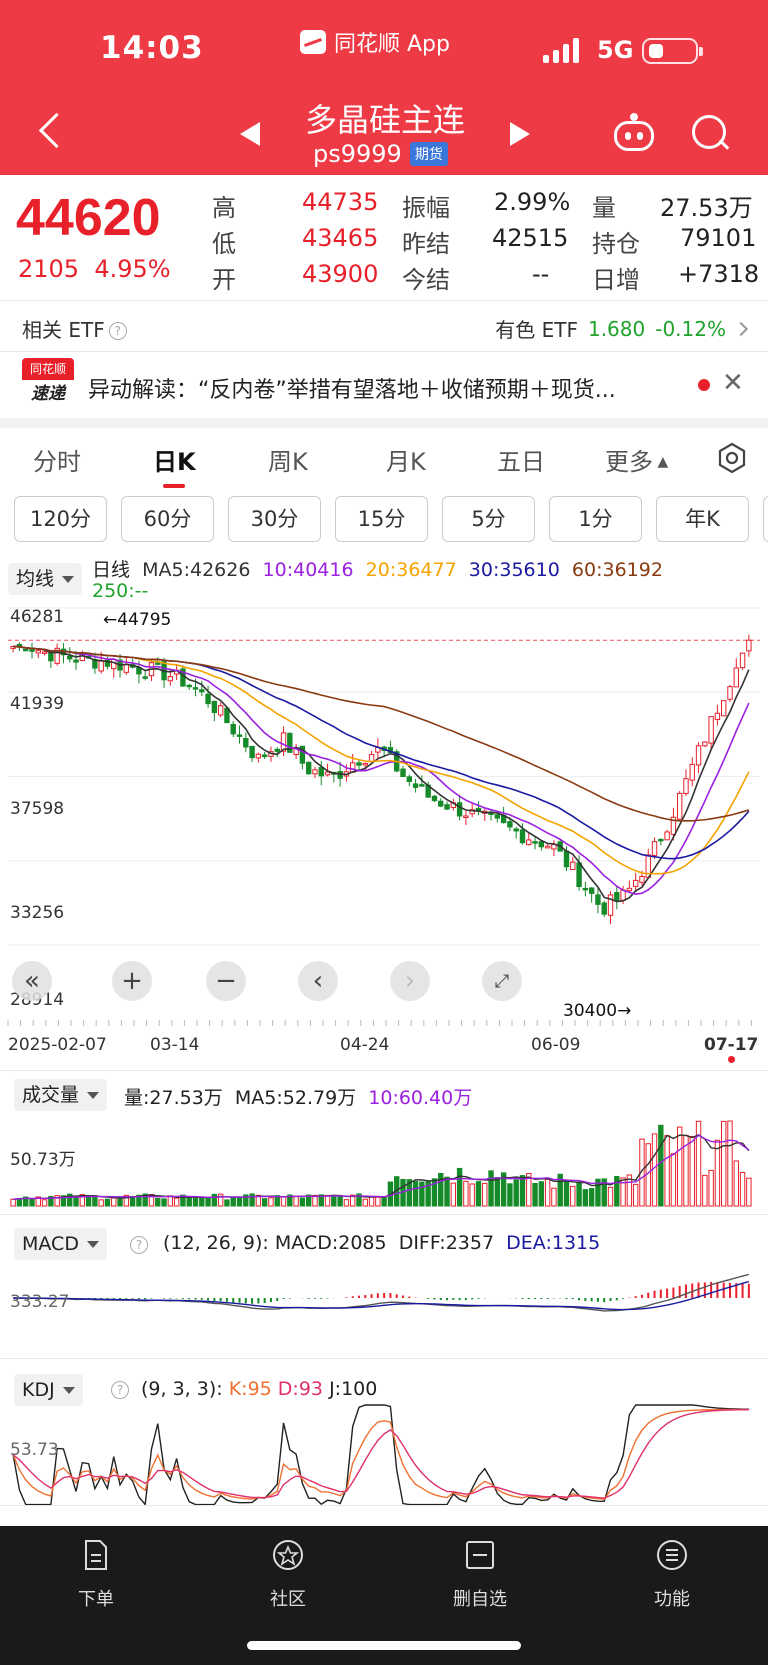 The image size is (768, 1665). I want to click on kdj-chart, so click(384, 1452).